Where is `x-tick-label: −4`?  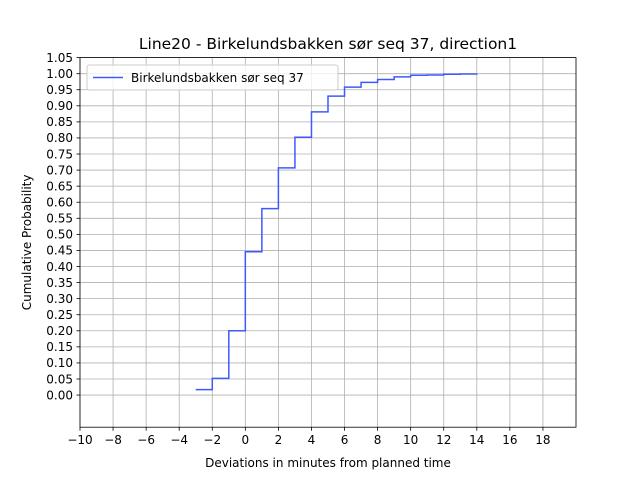
x-tick-label: −4 is located at coordinates (179, 440).